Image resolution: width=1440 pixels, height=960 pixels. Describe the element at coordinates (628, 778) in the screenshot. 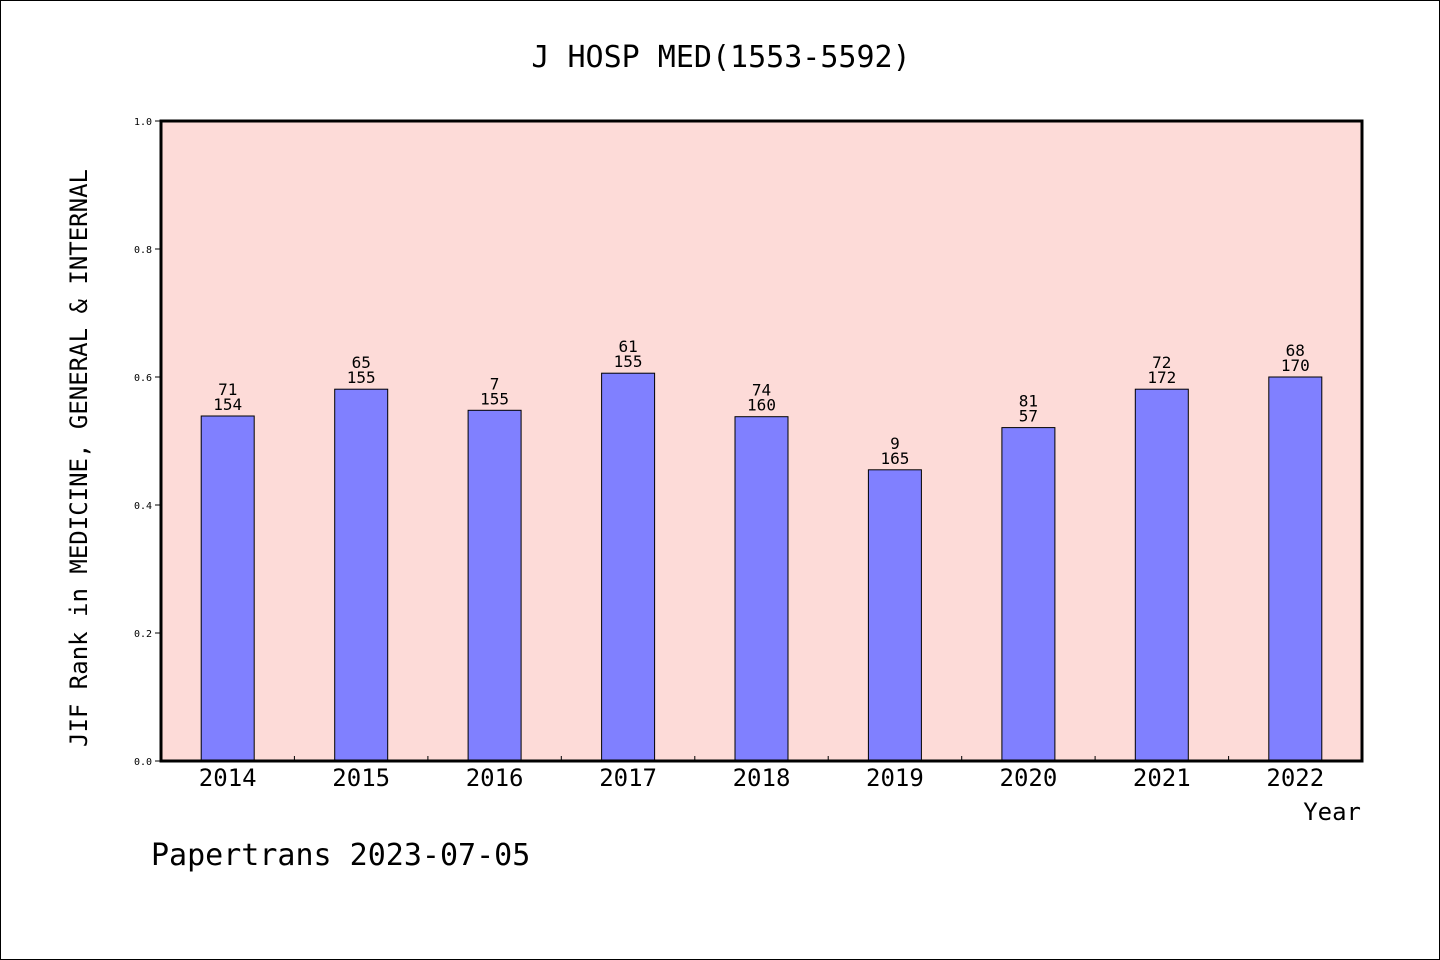

I see `x-tick-label-2017: 2017` at that location.